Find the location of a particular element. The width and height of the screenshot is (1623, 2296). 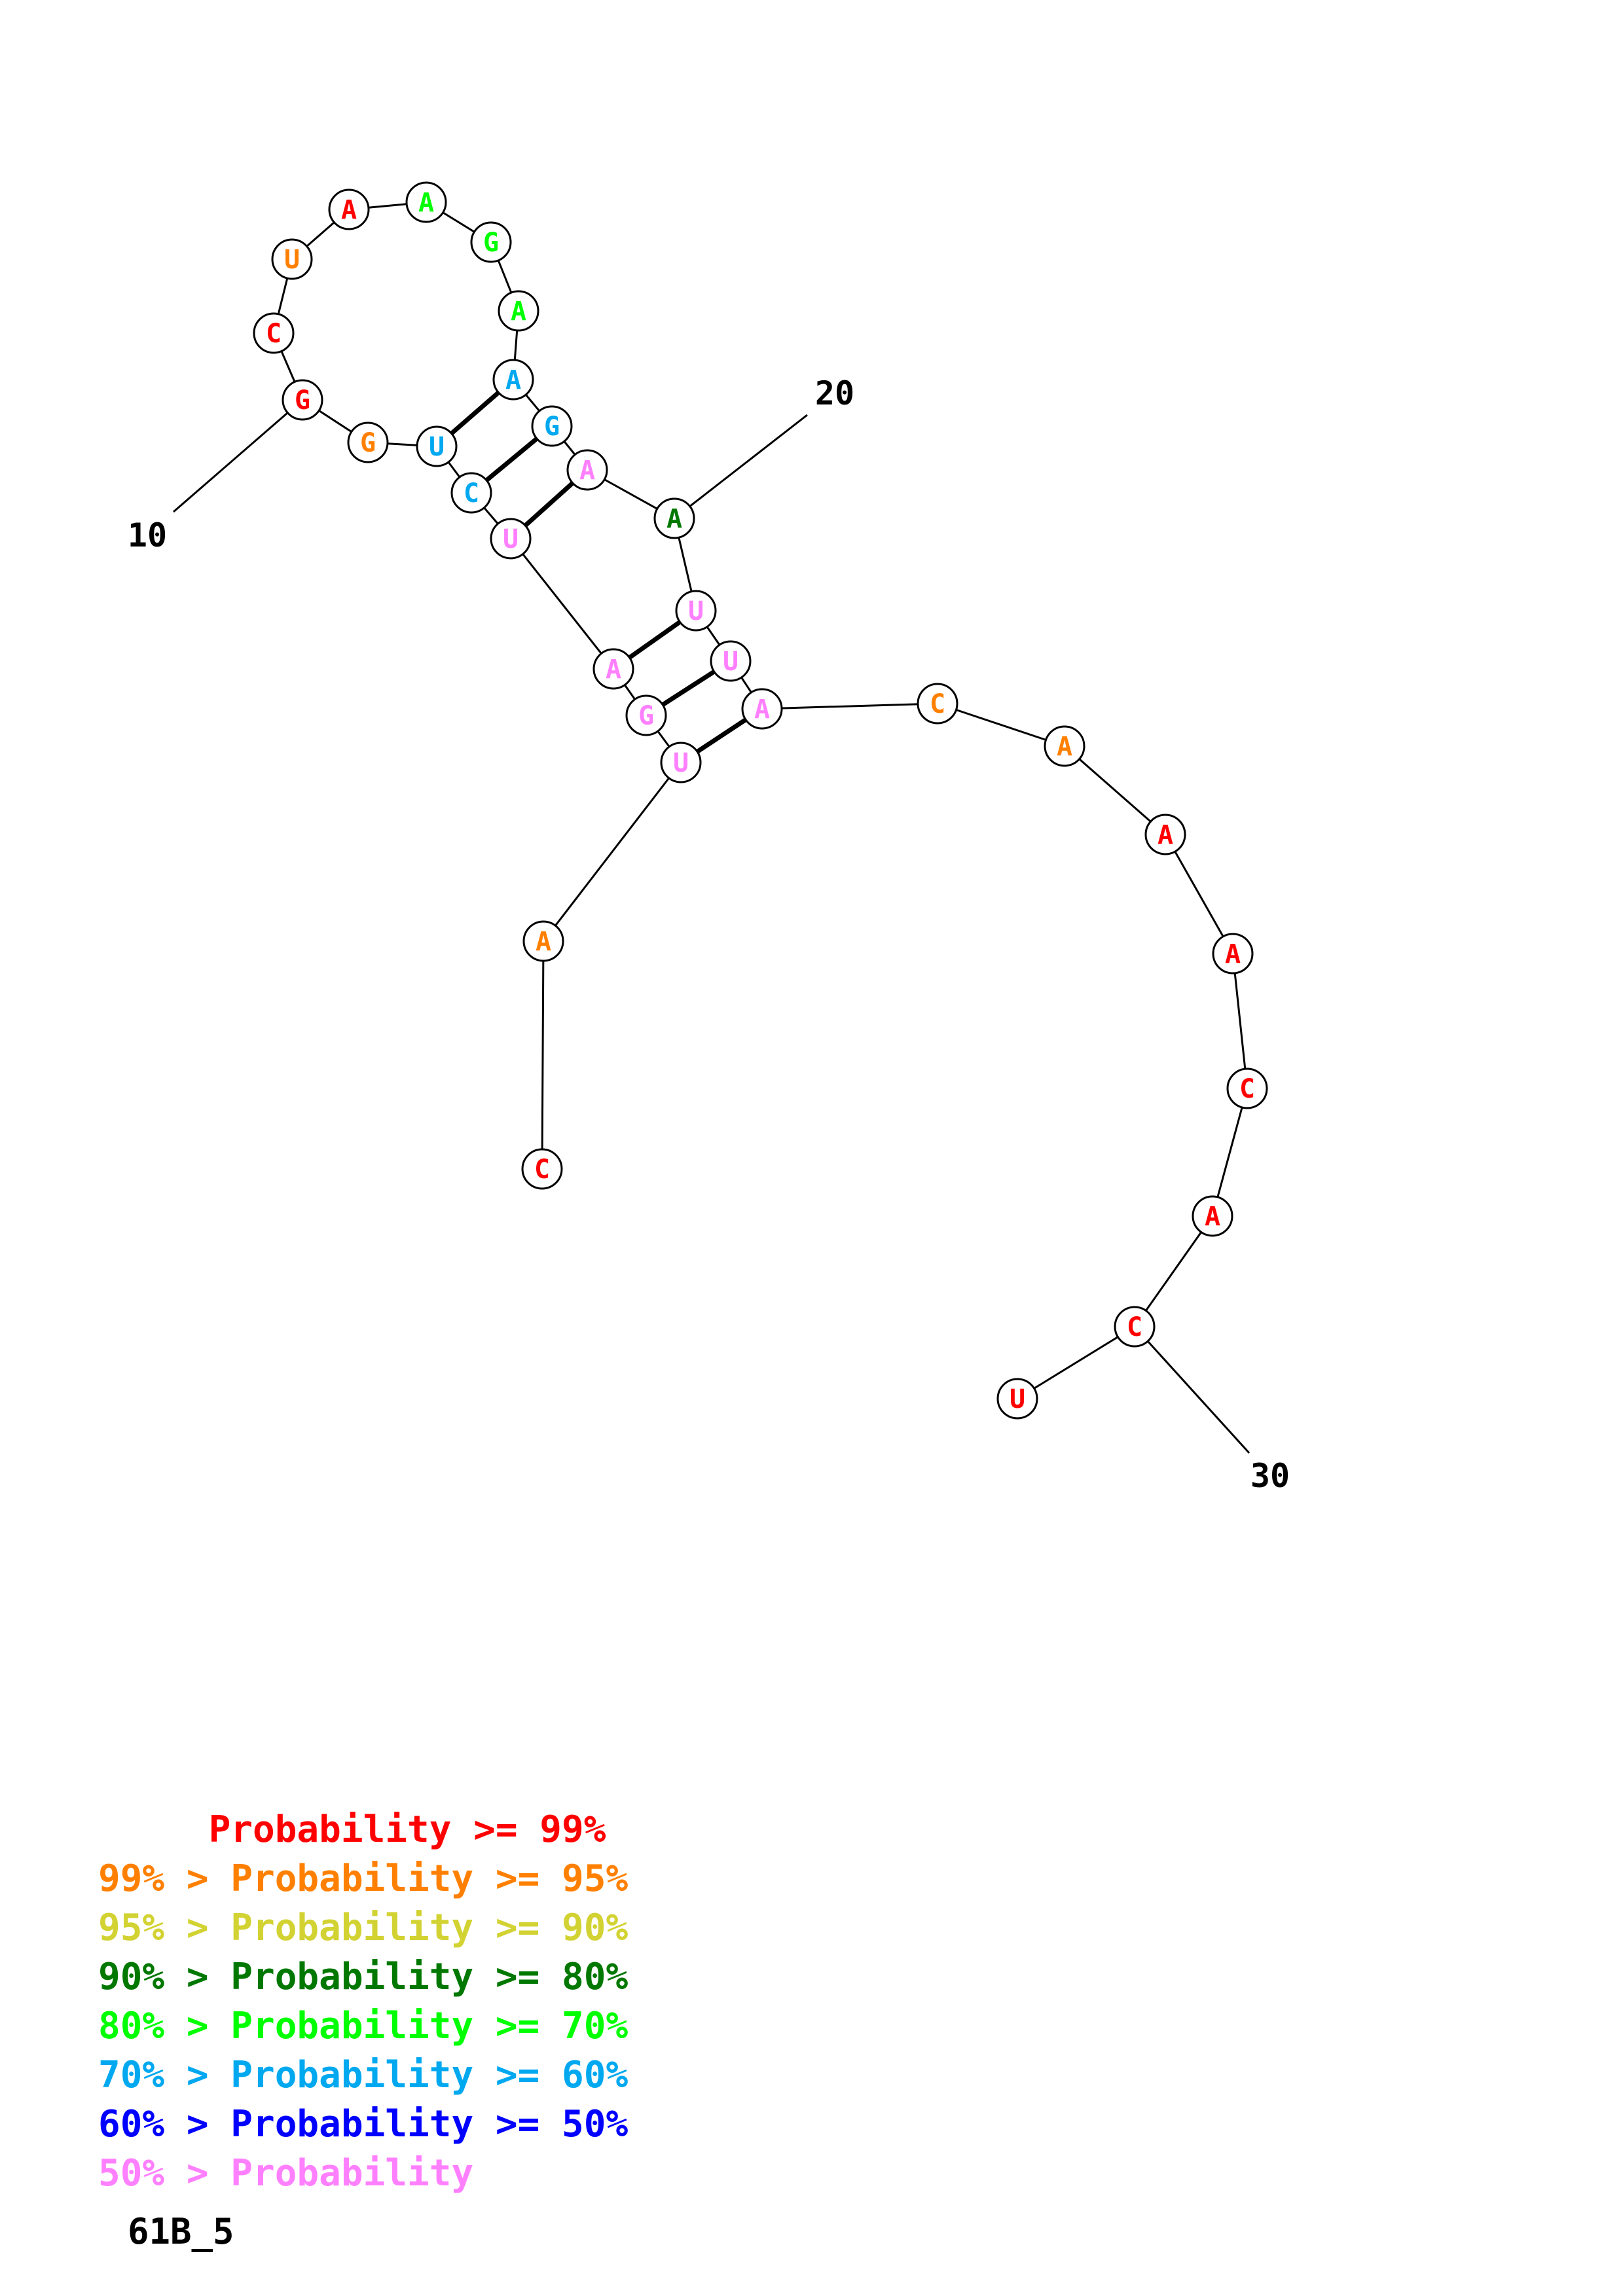

nucleotide-8: U is located at coordinates (437, 446).